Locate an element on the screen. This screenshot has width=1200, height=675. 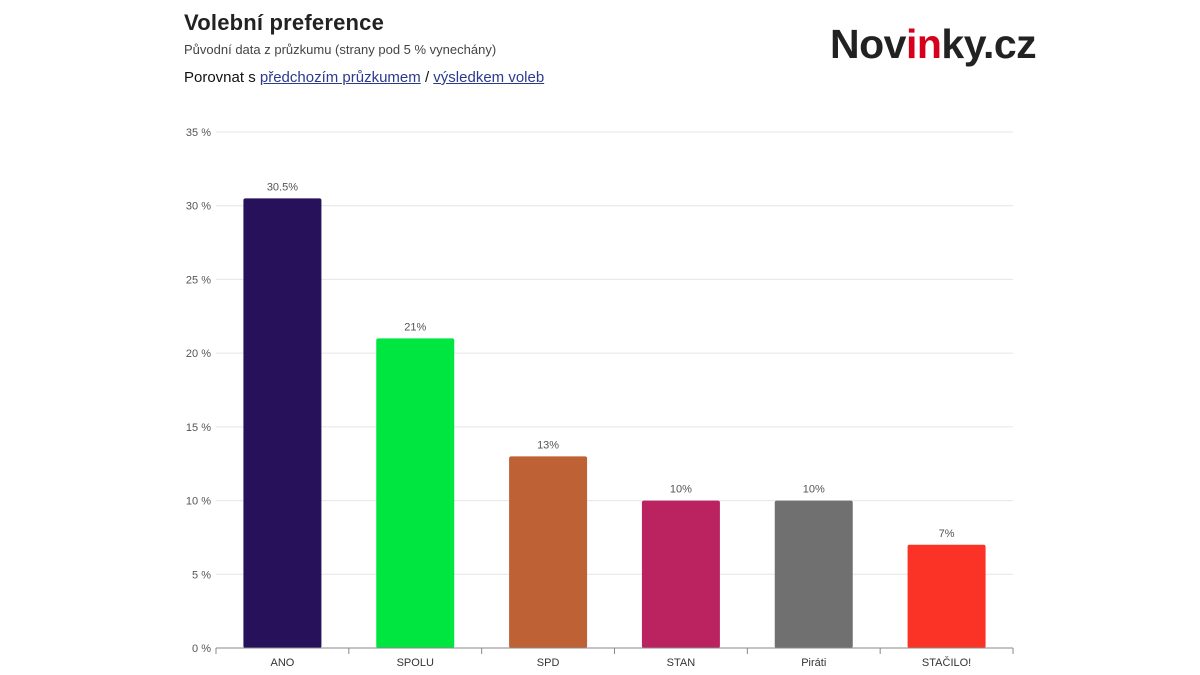
election-result-link: výsledkem voleb is located at coordinates (489, 77).